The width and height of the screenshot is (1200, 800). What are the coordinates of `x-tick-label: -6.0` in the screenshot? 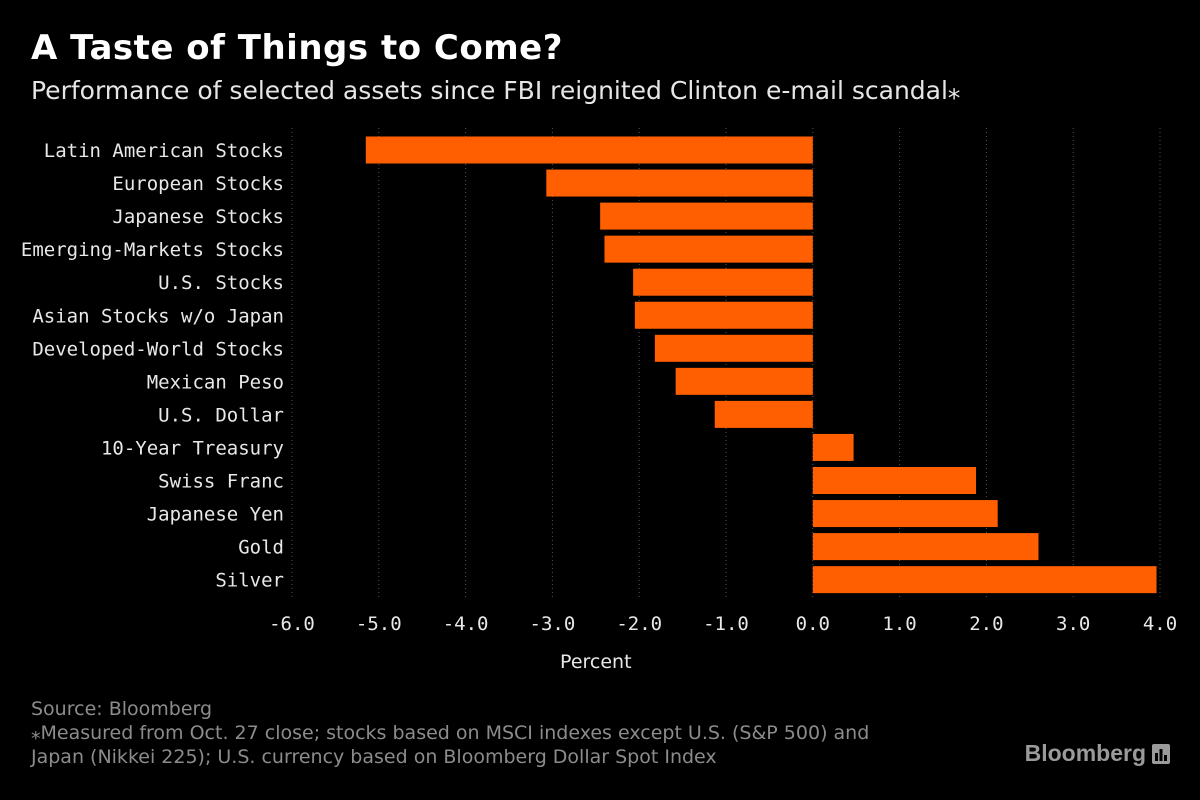 It's located at (292, 624).